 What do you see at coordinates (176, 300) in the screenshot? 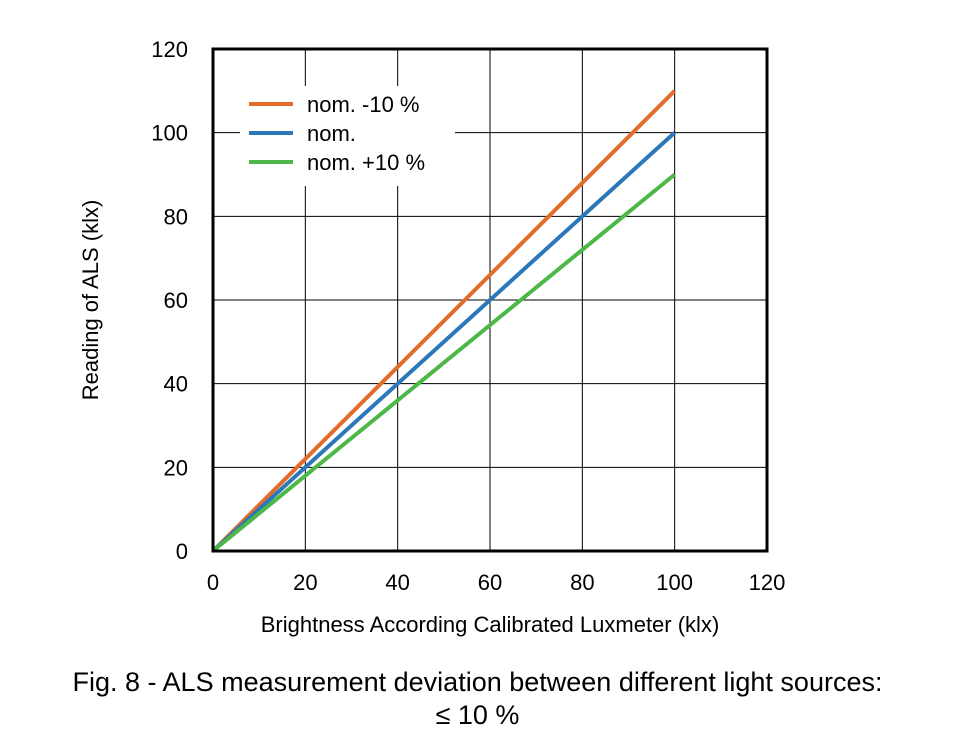
I see `y-tick-label: 60` at bounding box center [176, 300].